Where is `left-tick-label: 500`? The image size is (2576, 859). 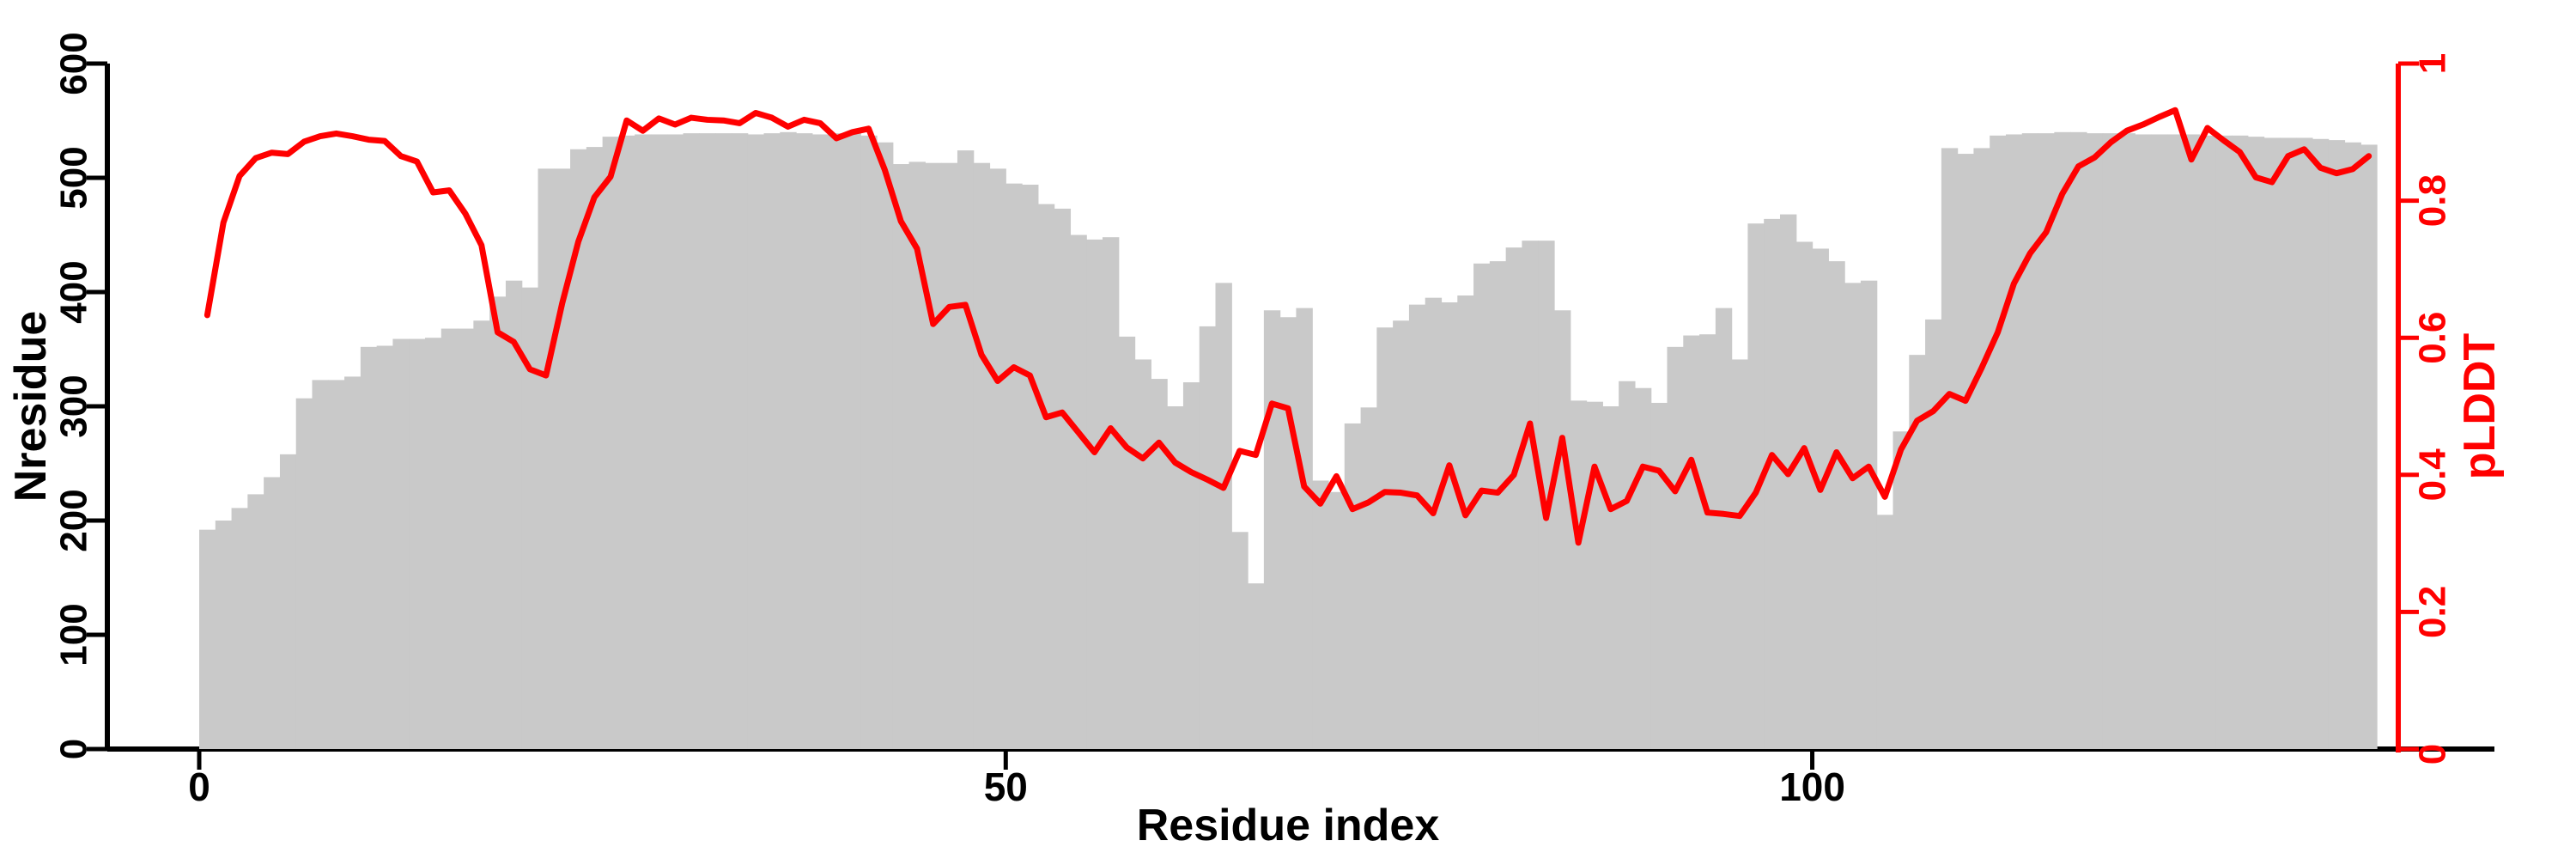
left-tick-label: 500 is located at coordinates (74, 177).